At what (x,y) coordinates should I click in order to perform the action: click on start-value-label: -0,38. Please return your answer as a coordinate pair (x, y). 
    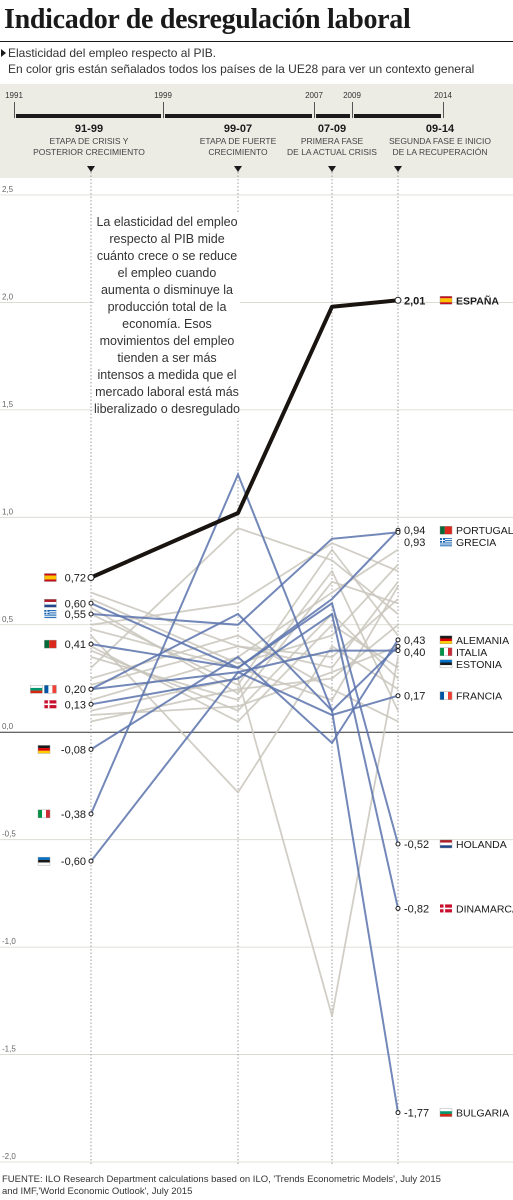
    Looking at the image, I should click on (73, 815).